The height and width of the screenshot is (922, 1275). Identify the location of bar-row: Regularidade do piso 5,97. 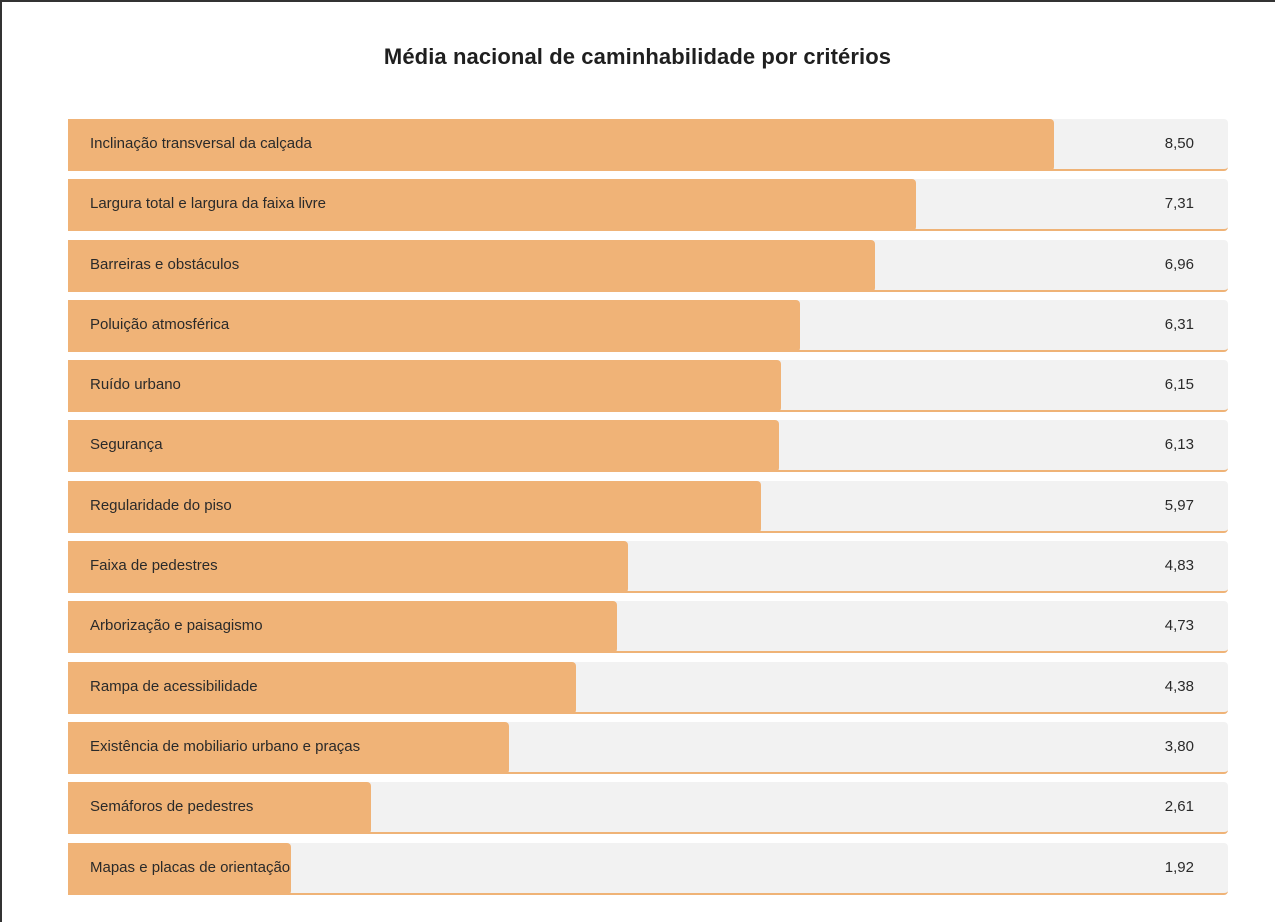
(648, 506).